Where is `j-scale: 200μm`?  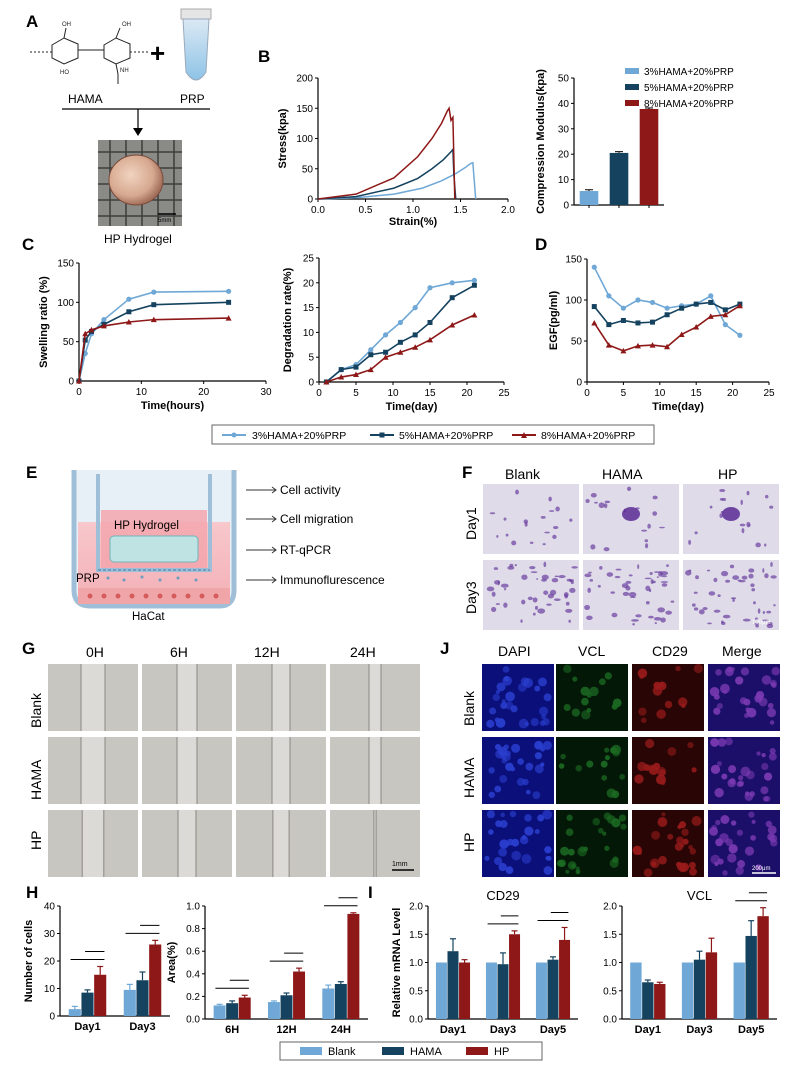
j-scale: 200μm is located at coordinates (761, 869).